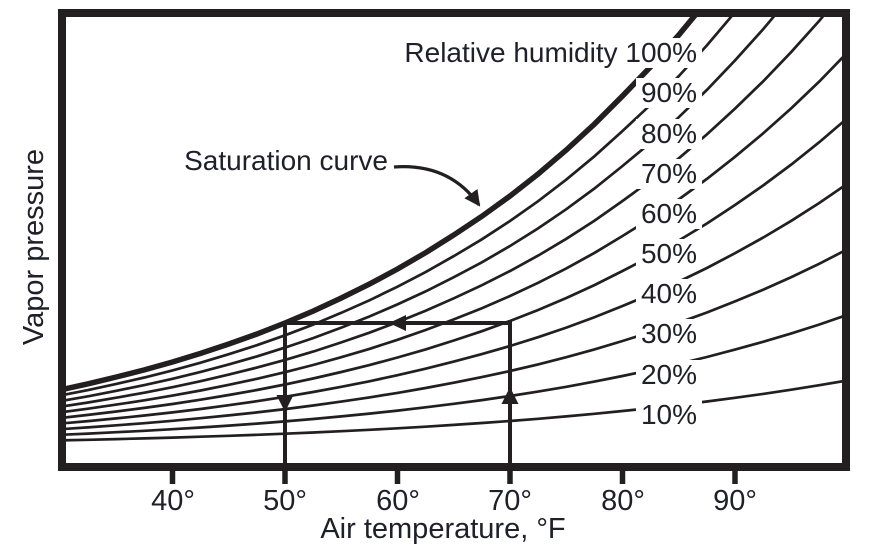 The image size is (886, 547). I want to click on process-path, so click(397, 392).